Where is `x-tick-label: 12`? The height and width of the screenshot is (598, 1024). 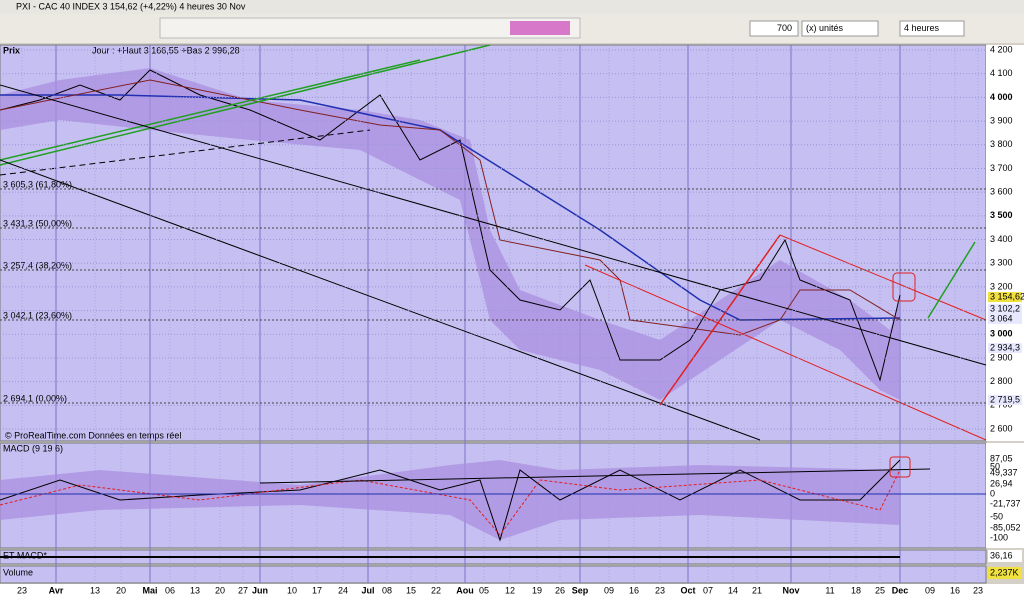
x-tick-label: 12 is located at coordinates (510, 590).